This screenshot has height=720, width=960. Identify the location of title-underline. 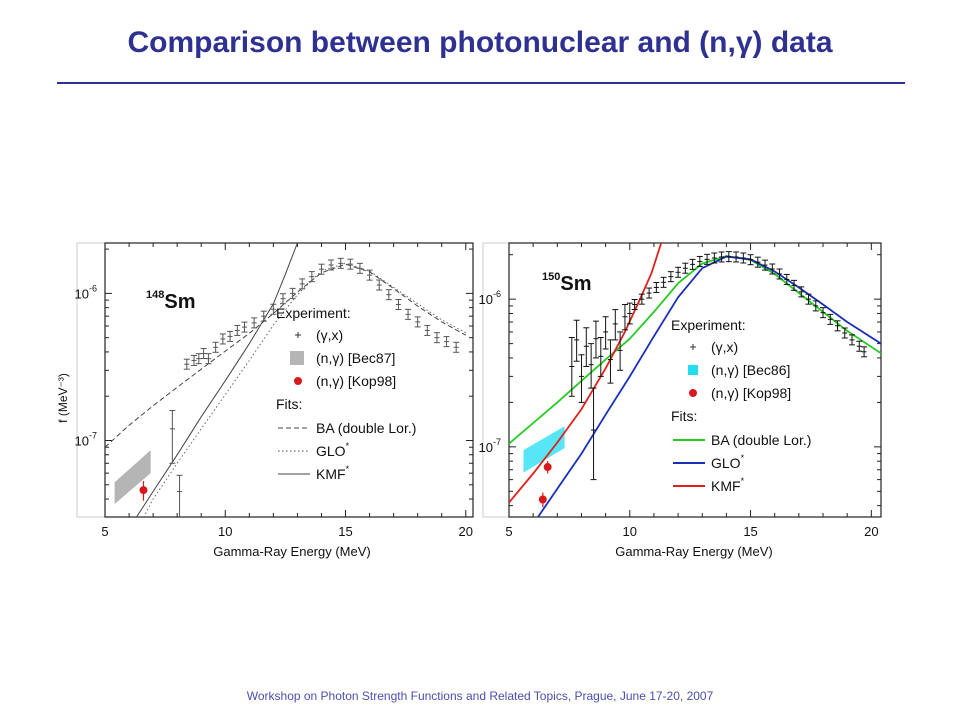
(481, 83).